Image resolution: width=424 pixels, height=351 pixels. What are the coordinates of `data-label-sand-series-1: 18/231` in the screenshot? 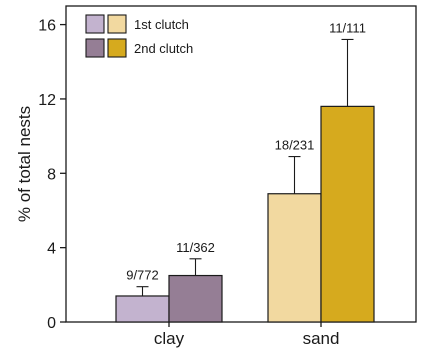 It's located at (295, 145).